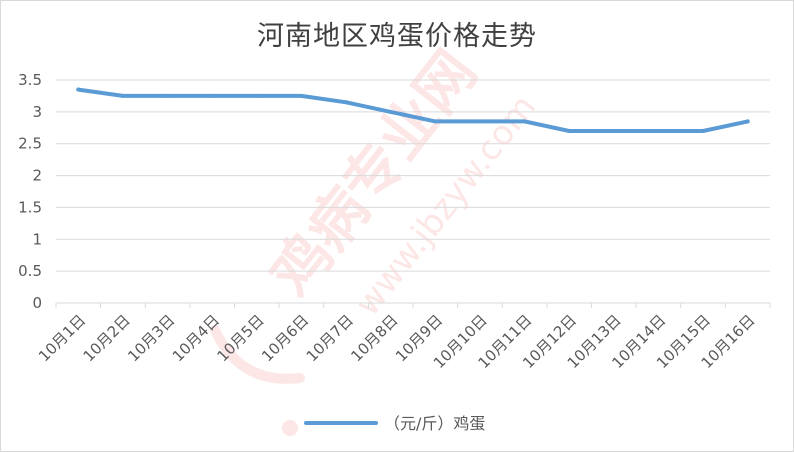 The image size is (794, 452). I want to click on legend-label: （元/斤）鸡蛋, so click(434, 423).